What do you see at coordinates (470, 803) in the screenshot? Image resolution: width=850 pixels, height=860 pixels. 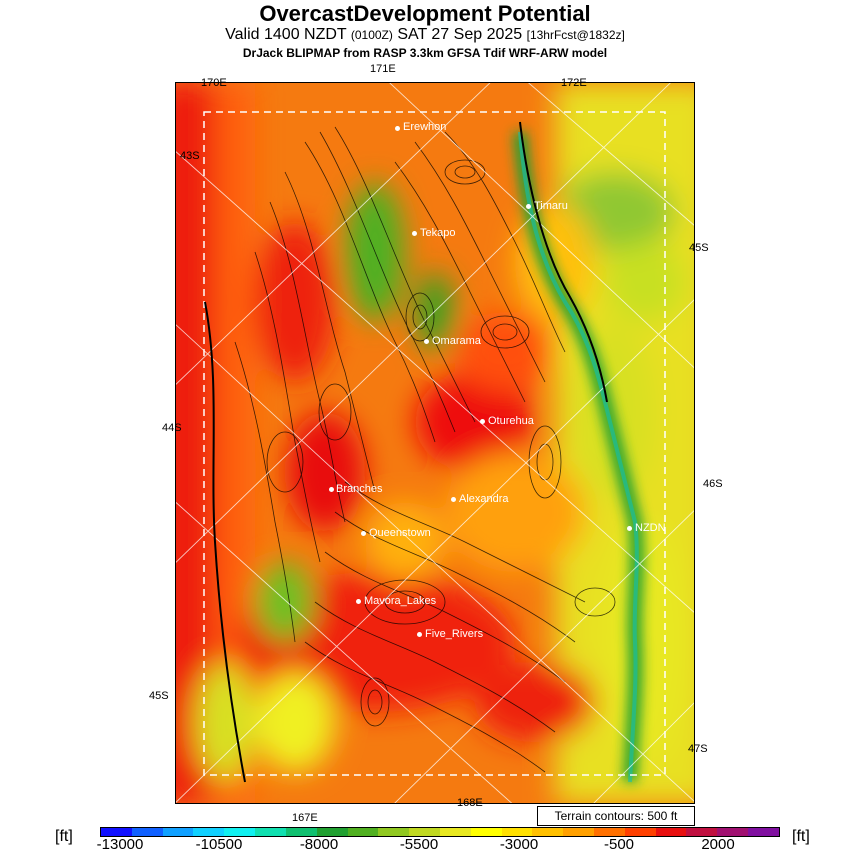 I see `lon-label-168e: 168E` at bounding box center [470, 803].